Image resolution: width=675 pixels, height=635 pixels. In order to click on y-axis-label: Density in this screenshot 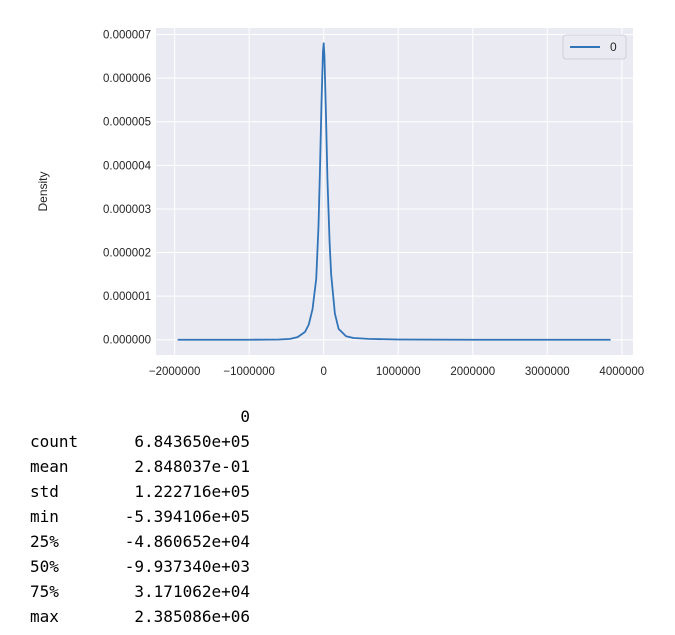, I will do `click(43, 191)`.